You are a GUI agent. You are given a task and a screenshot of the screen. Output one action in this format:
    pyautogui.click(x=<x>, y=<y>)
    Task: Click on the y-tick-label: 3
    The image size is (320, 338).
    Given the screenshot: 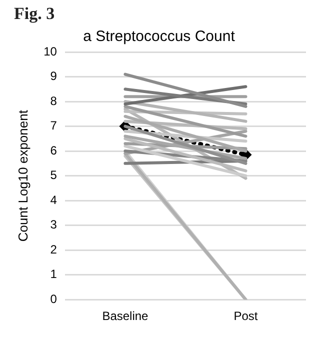 What is the action you would take?
    pyautogui.click(x=54, y=225)
    